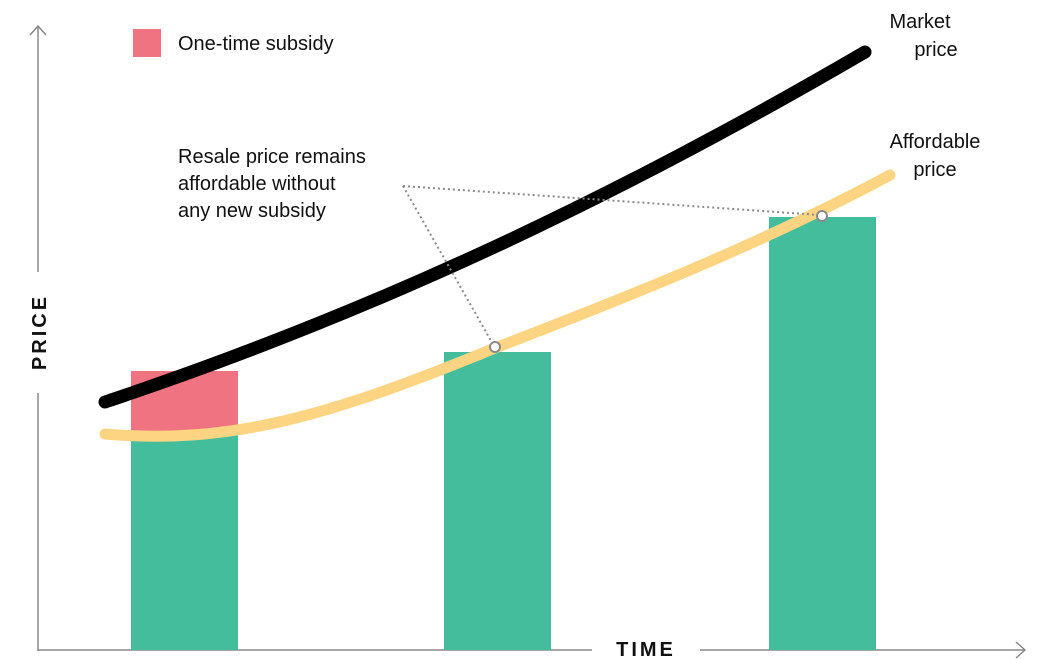 The image size is (1039, 659). I want to click on legend-subsidy-label: One-time subsidy, so click(256, 44).